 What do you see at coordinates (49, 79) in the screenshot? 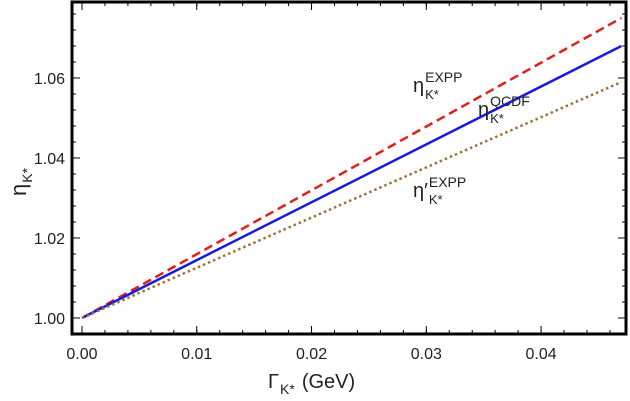
I see `y-tick-label: 1.06` at bounding box center [49, 79].